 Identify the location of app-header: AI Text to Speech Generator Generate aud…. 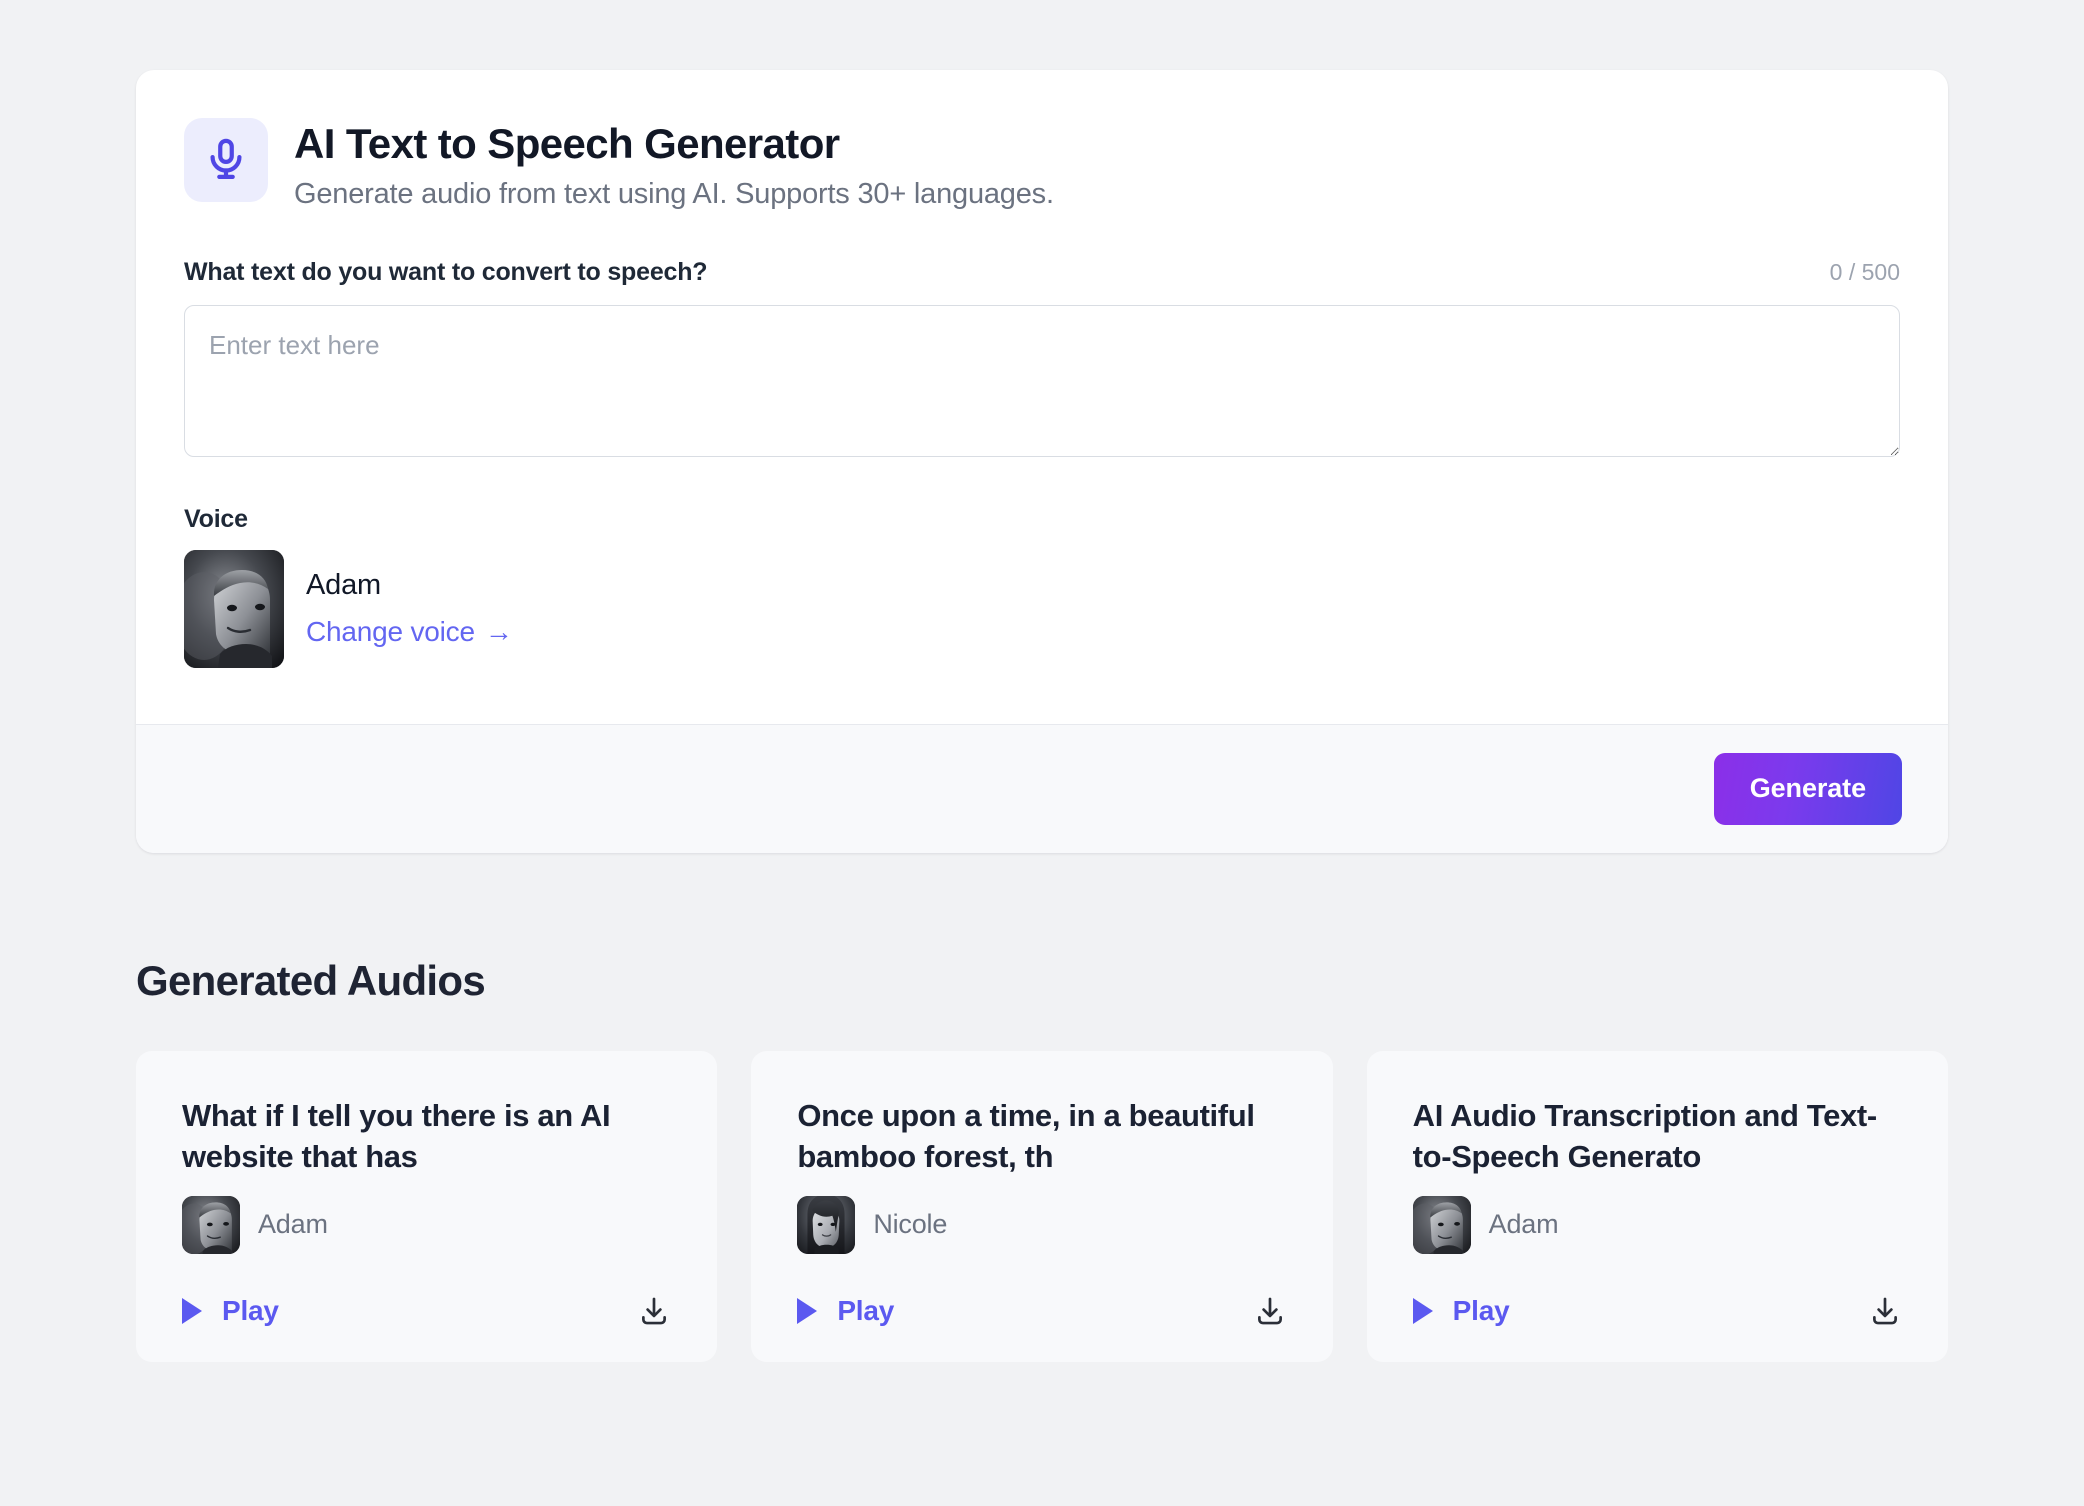
(1042, 165).